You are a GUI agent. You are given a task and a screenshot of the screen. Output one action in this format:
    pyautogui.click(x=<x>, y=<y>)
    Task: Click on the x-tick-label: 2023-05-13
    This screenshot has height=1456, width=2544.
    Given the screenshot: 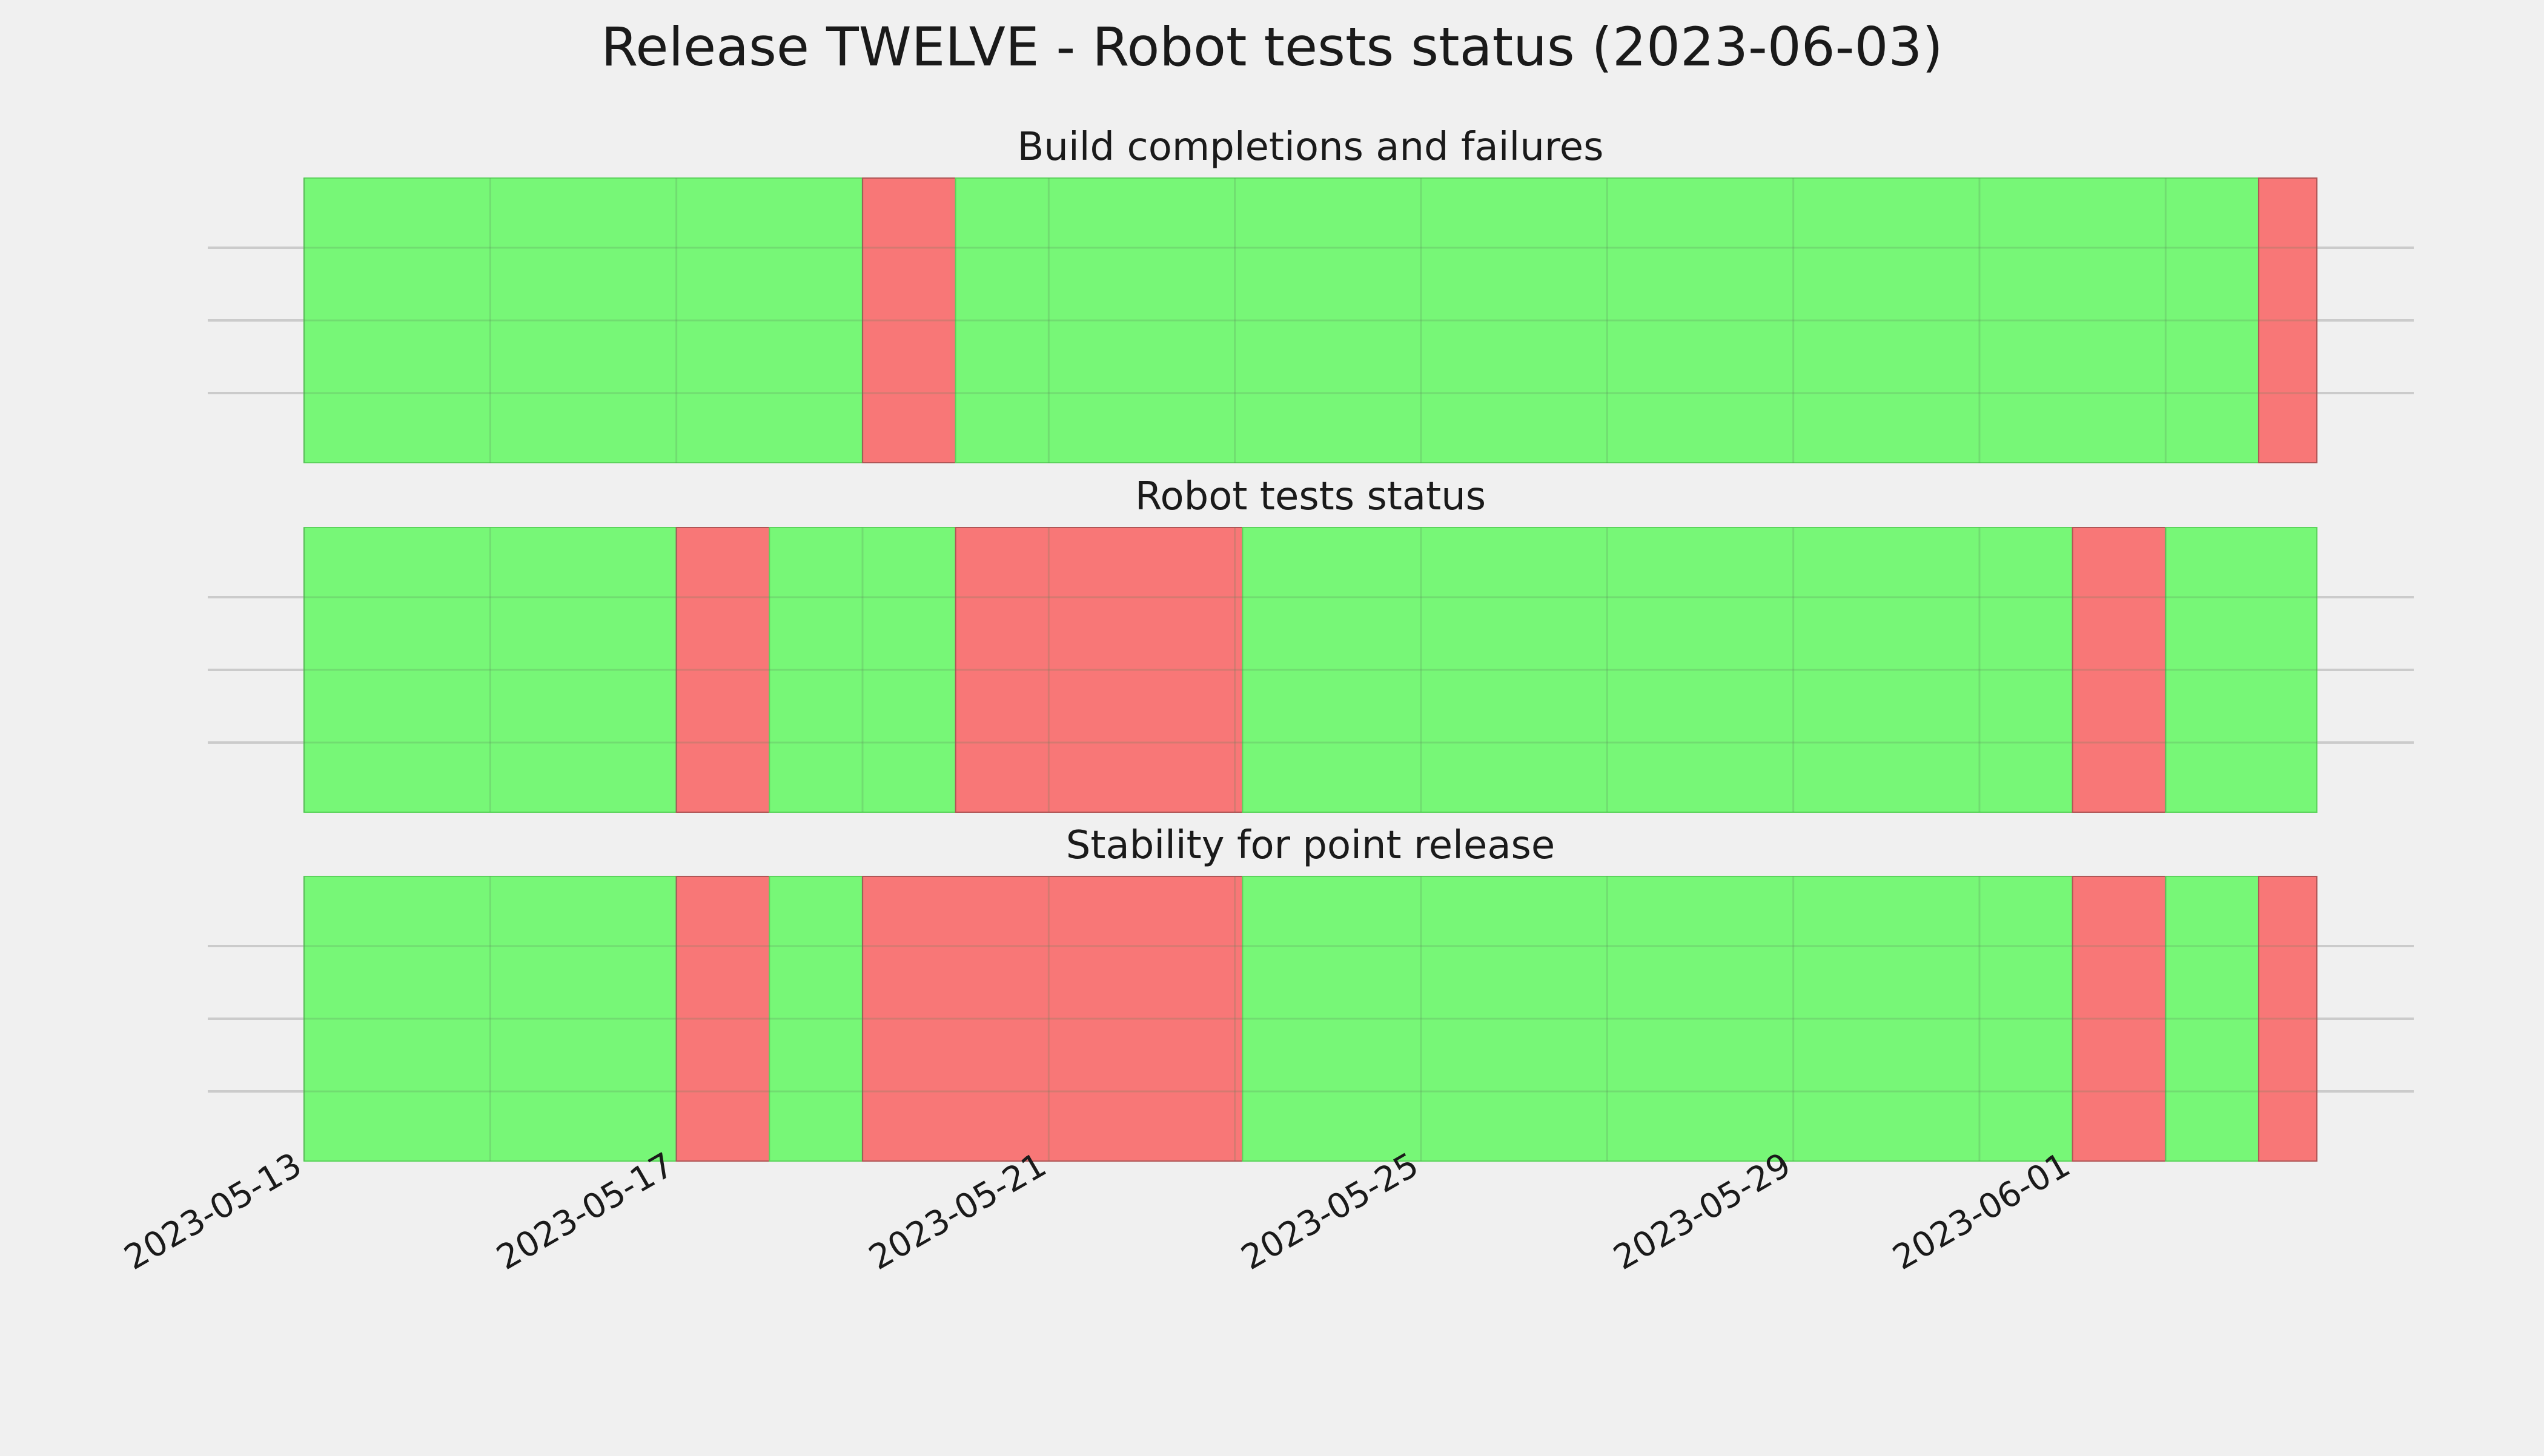 What is the action you would take?
    pyautogui.click(x=213, y=1211)
    